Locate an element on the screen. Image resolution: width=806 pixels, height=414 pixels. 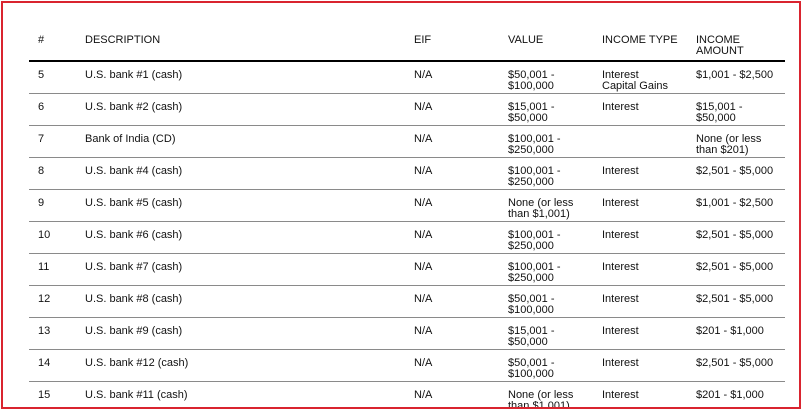
cell-description: U.S. bank #5 (cash) is located at coordinates (240, 205).